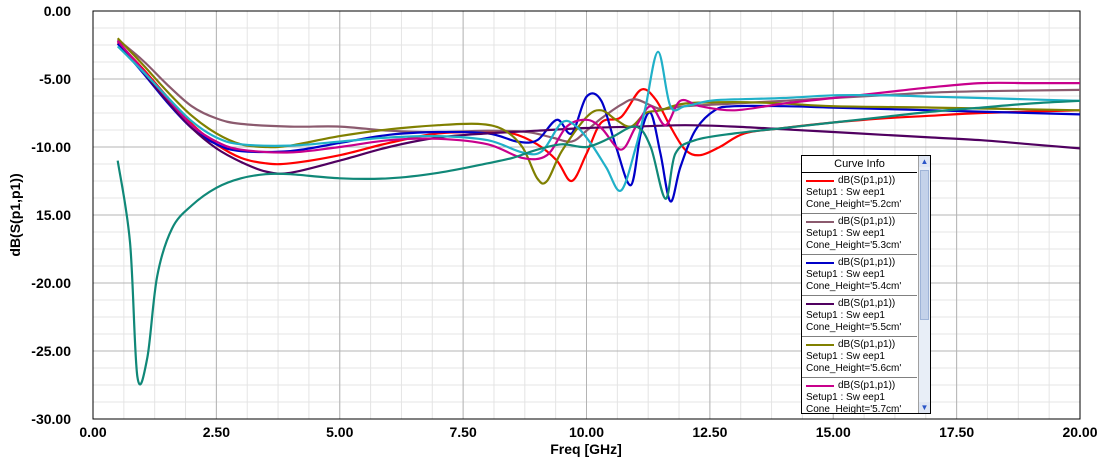 The image size is (1110, 457). I want to click on x-tick-label: 10.00, so click(586, 432).